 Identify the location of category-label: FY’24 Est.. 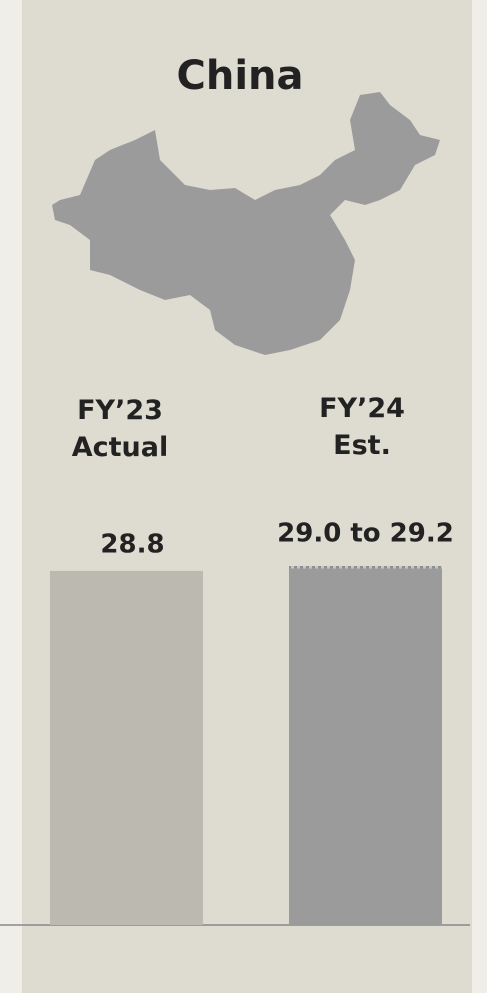
(362, 427).